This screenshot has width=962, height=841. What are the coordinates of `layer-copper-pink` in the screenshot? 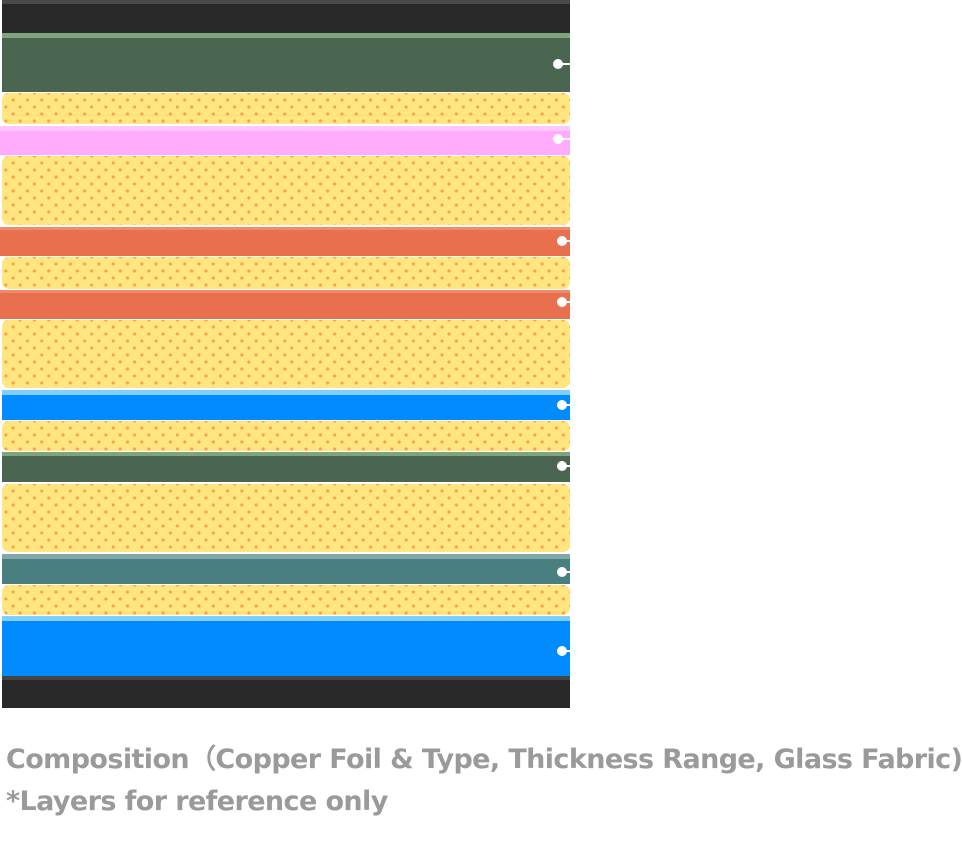 It's located at (285, 140).